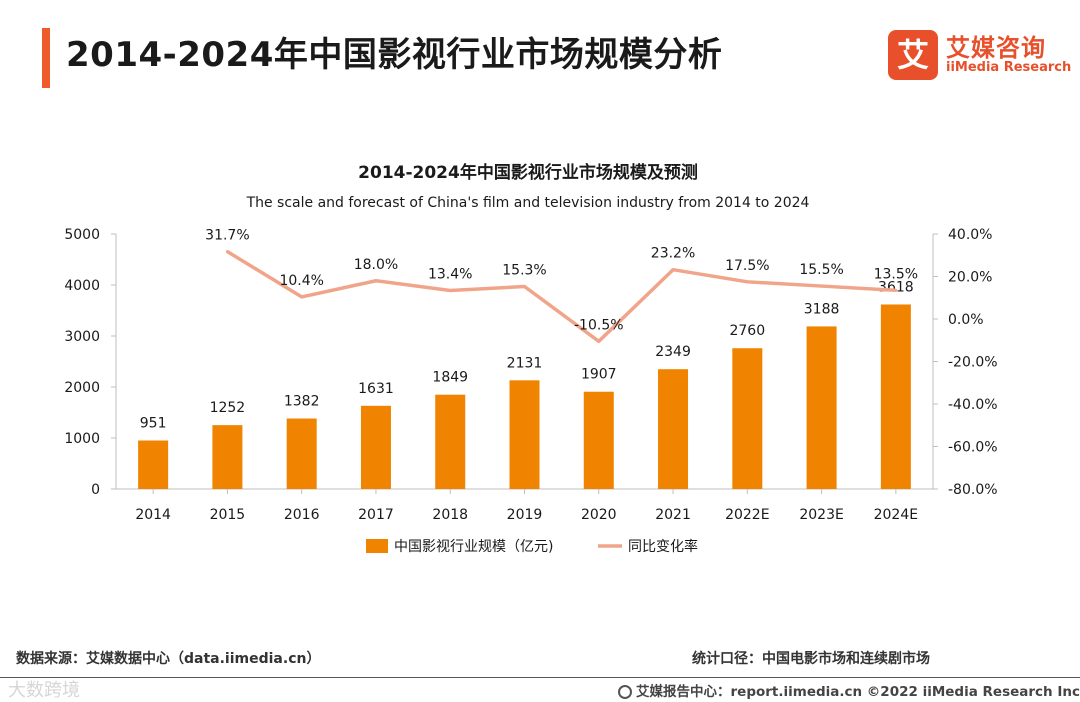 The image size is (1080, 702). What do you see at coordinates (599, 375) in the screenshot?
I see `bar-value-label: 1907` at bounding box center [599, 375].